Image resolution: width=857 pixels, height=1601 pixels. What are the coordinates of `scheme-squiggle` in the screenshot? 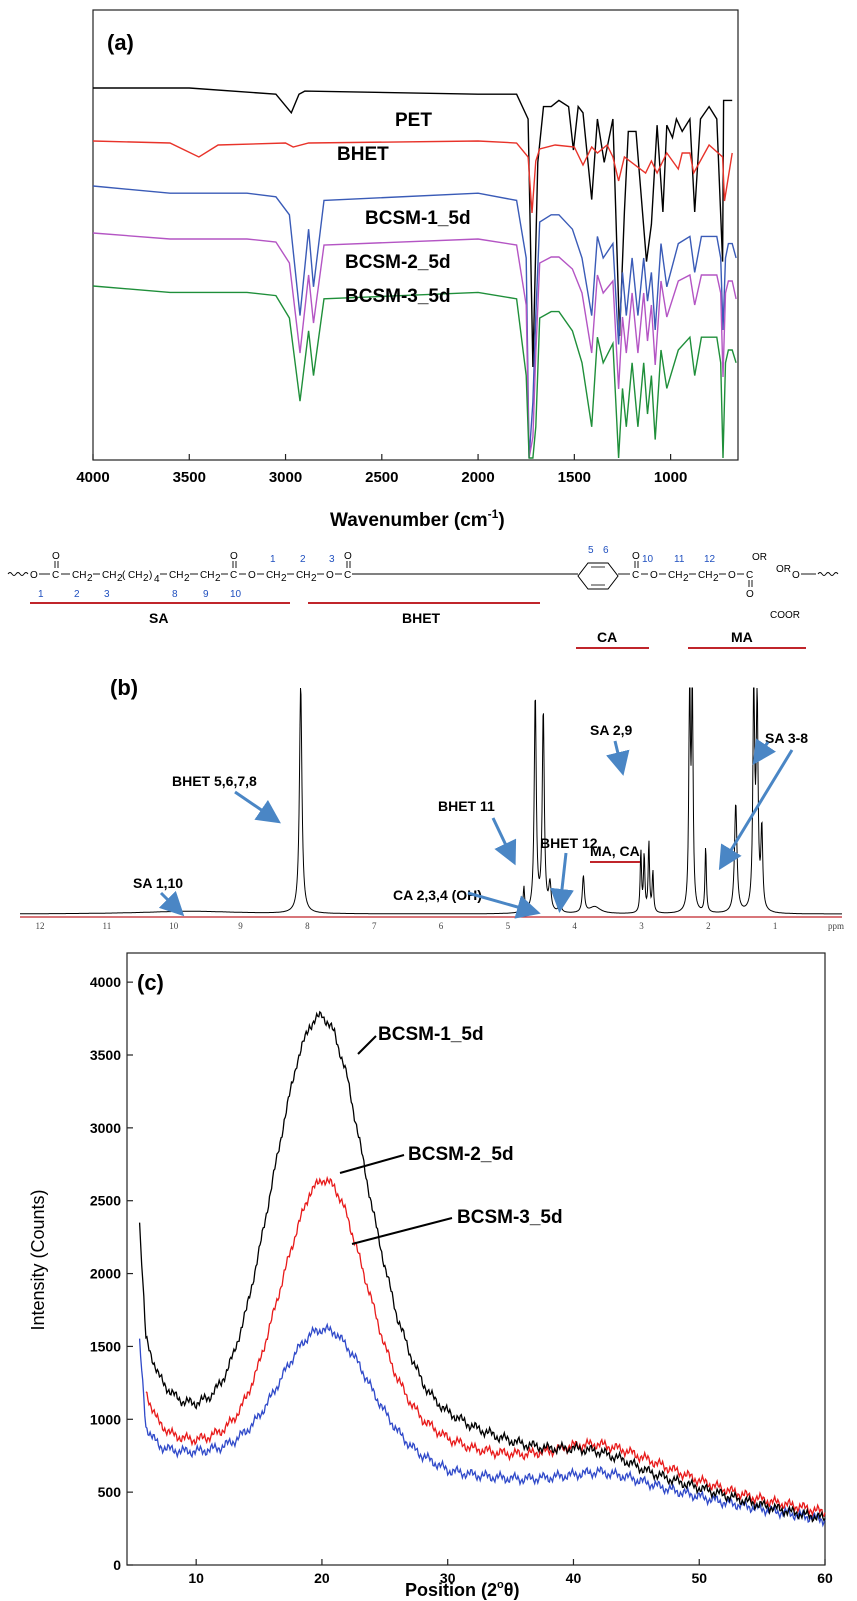 It's located at (18, 574).